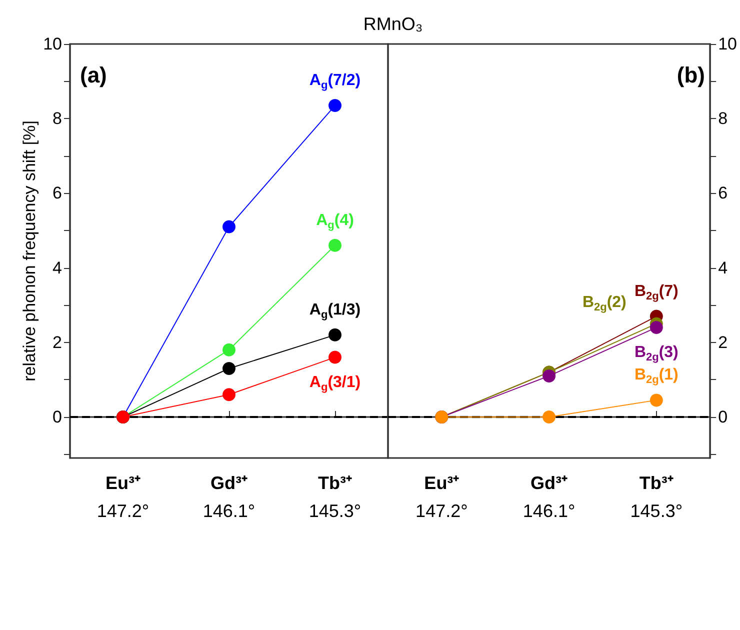 The width and height of the screenshot is (740, 630). I want to click on annotation: (b), so click(691, 75).